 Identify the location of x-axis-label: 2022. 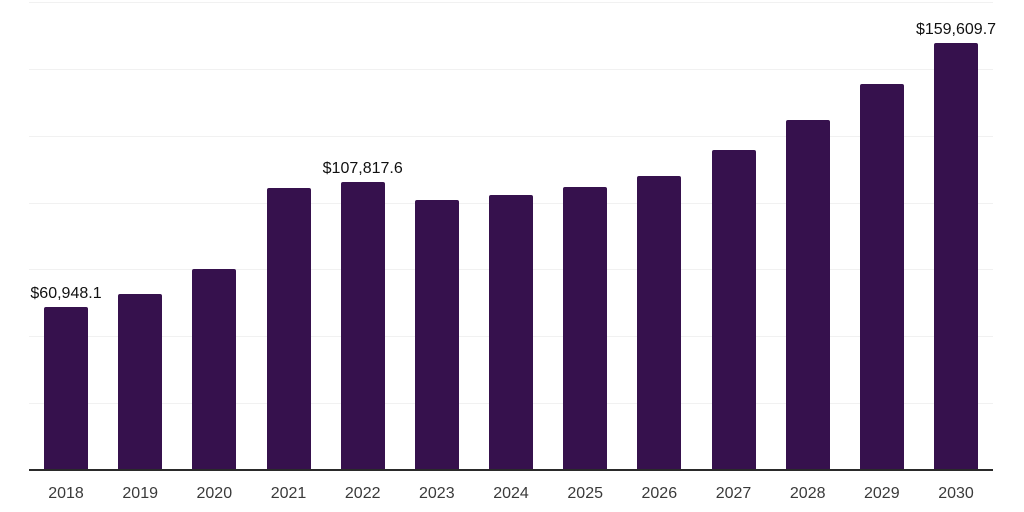
(362, 493).